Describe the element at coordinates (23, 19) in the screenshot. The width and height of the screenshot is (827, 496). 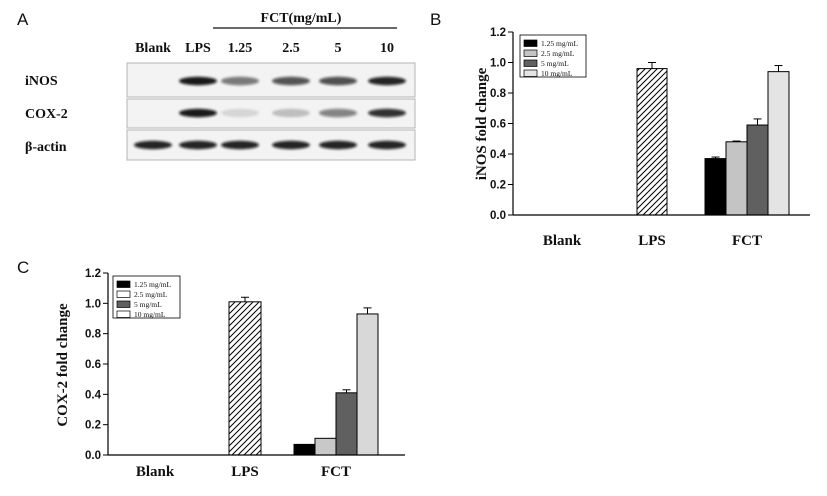
I see `panel-label-a: A` at that location.